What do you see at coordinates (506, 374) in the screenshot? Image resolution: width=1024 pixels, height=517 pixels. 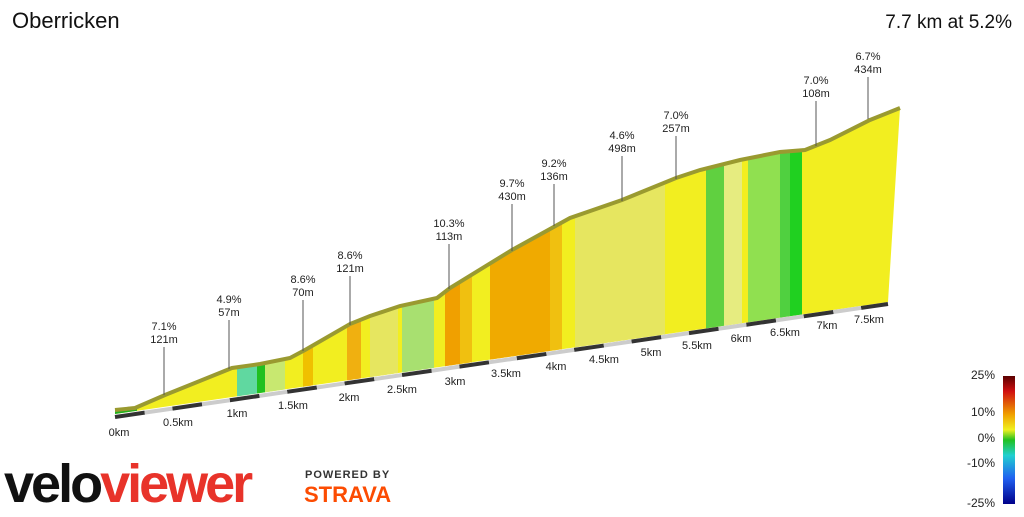 I see `distance-label: 3.5km` at bounding box center [506, 374].